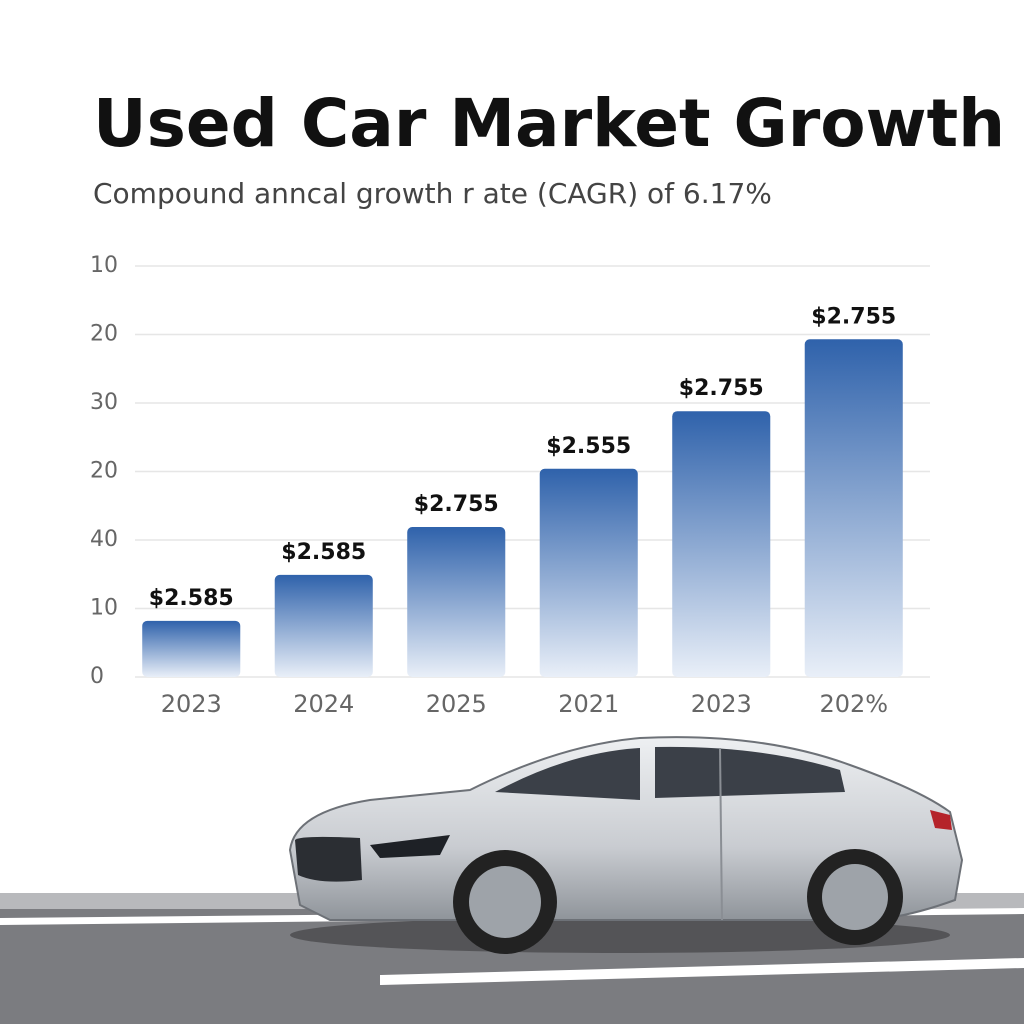  What do you see at coordinates (104, 402) in the screenshot?
I see `y-tick-label: 30` at bounding box center [104, 402].